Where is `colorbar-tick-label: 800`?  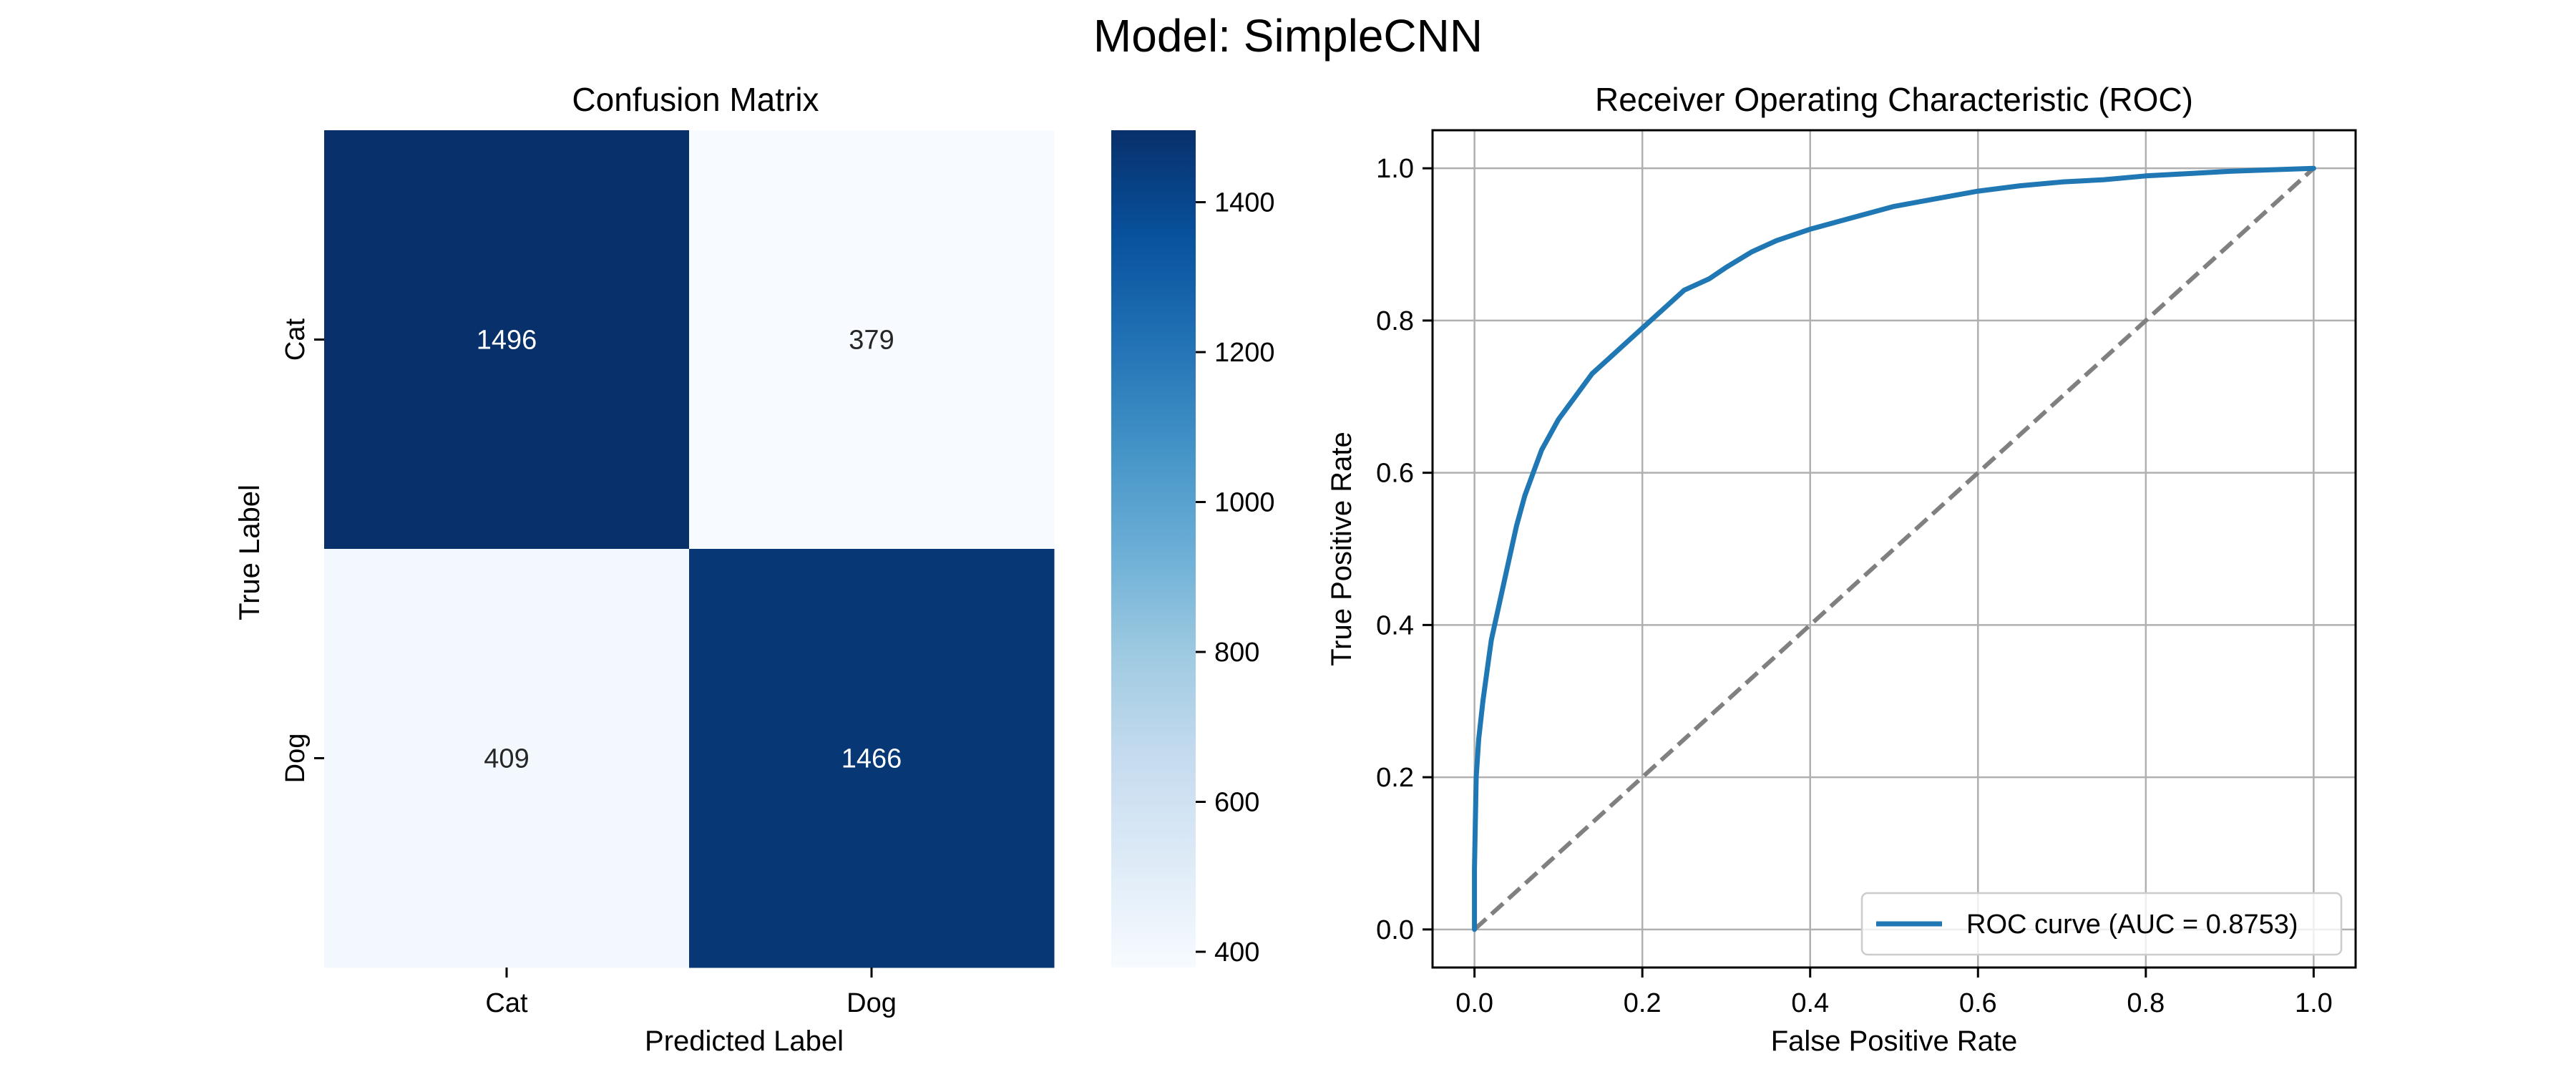
colorbar-tick-label: 800 is located at coordinates (1236, 653).